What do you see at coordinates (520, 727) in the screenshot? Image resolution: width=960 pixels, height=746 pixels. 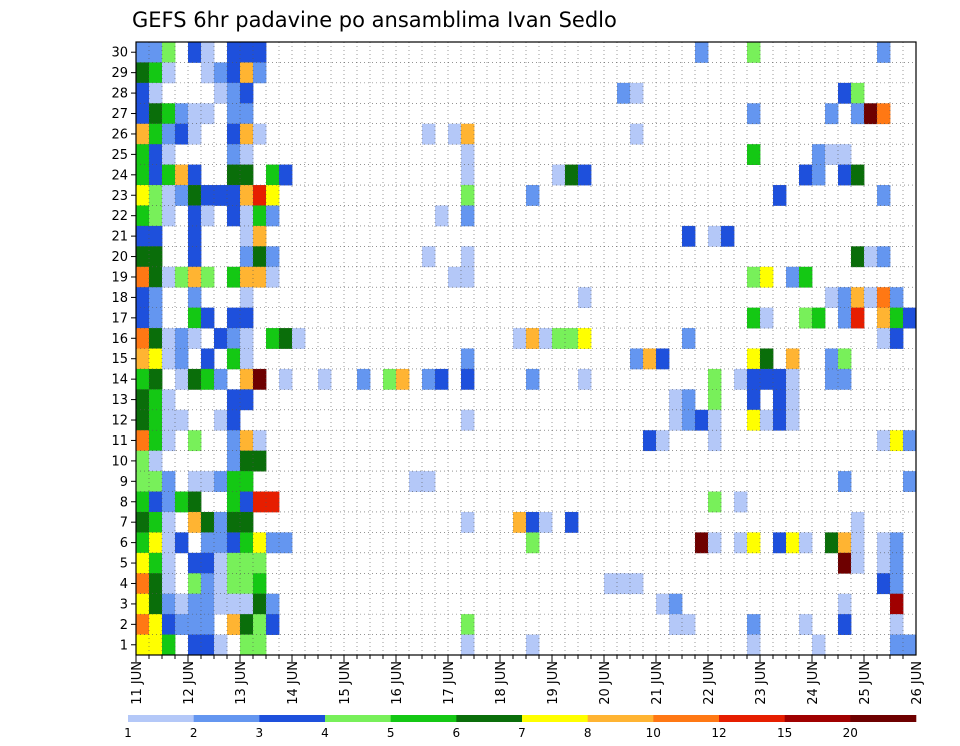 I see `color-legend: 1 2 3 4 5 6 7 8 10 12 15 20` at bounding box center [520, 727].